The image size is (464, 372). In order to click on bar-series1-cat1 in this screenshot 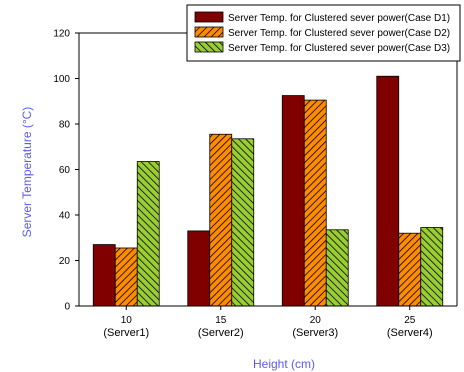, I will do `click(104, 275)`.